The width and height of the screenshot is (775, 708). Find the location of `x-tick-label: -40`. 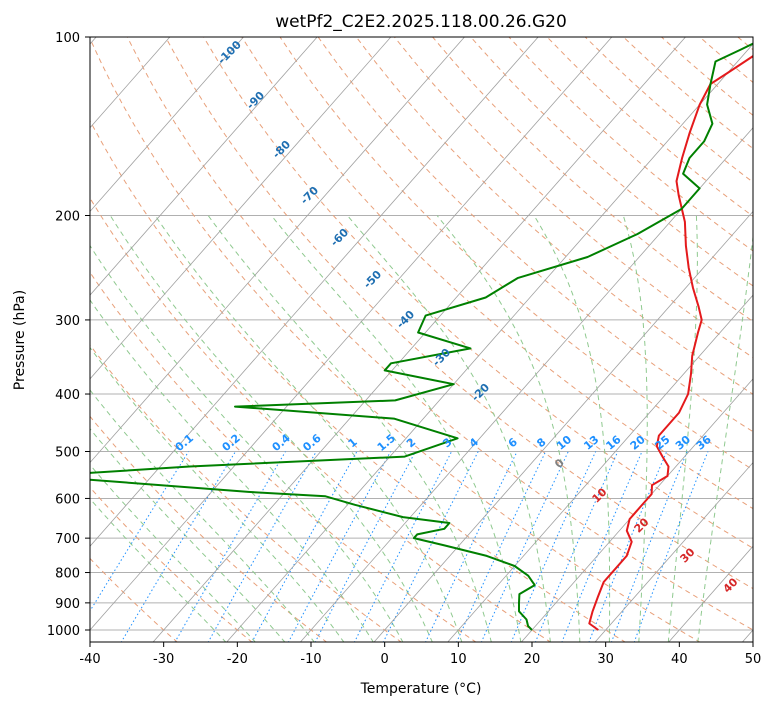

x-tick-label: -40 is located at coordinates (89, 659).